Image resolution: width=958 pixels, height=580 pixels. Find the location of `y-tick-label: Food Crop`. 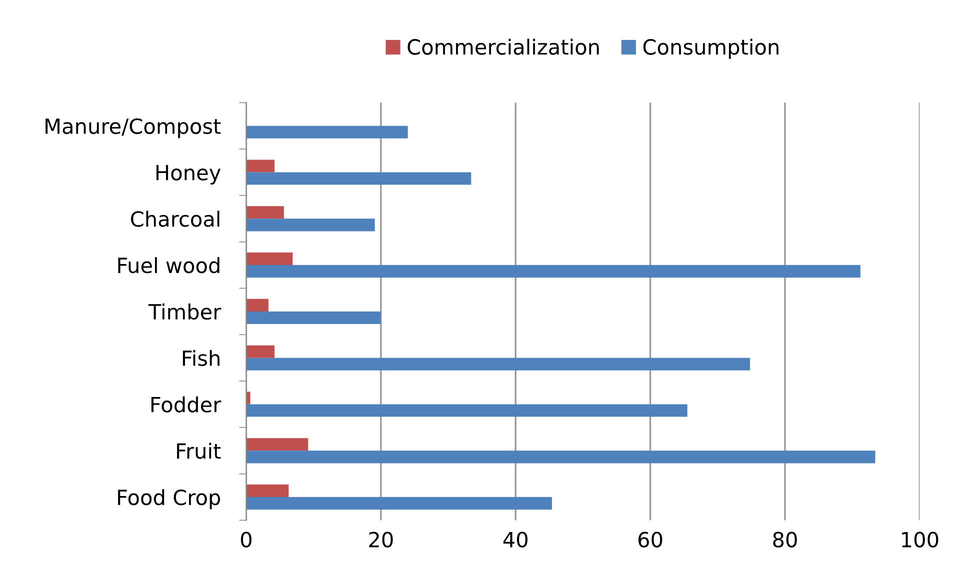

y-tick-label: Food Crop is located at coordinates (169, 499).